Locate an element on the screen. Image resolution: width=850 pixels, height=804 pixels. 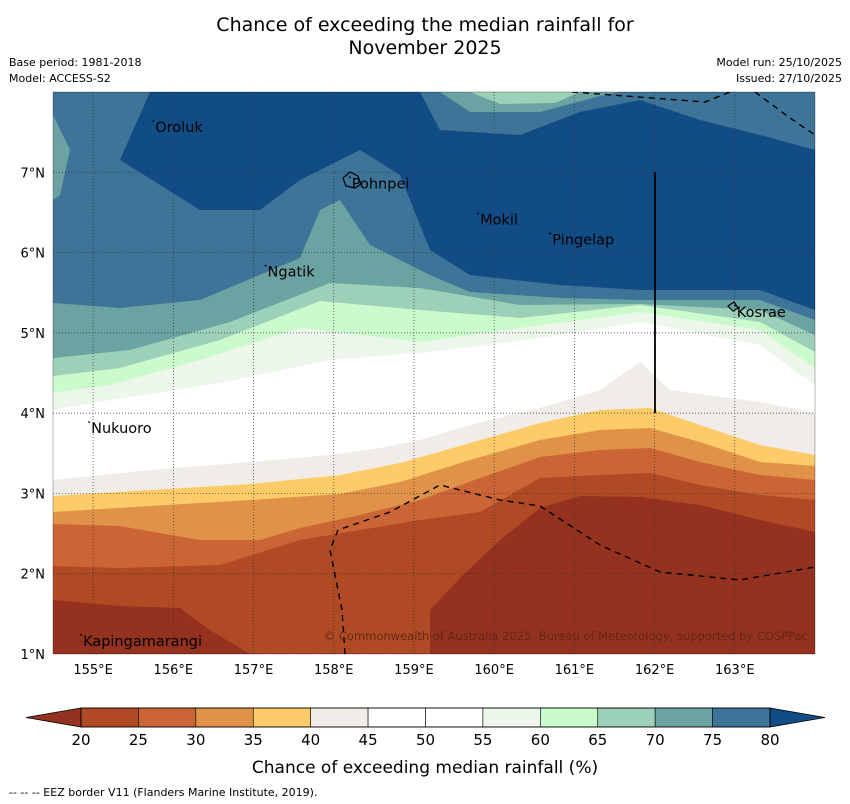
kosrae-island-shape is located at coordinates (733, 306).